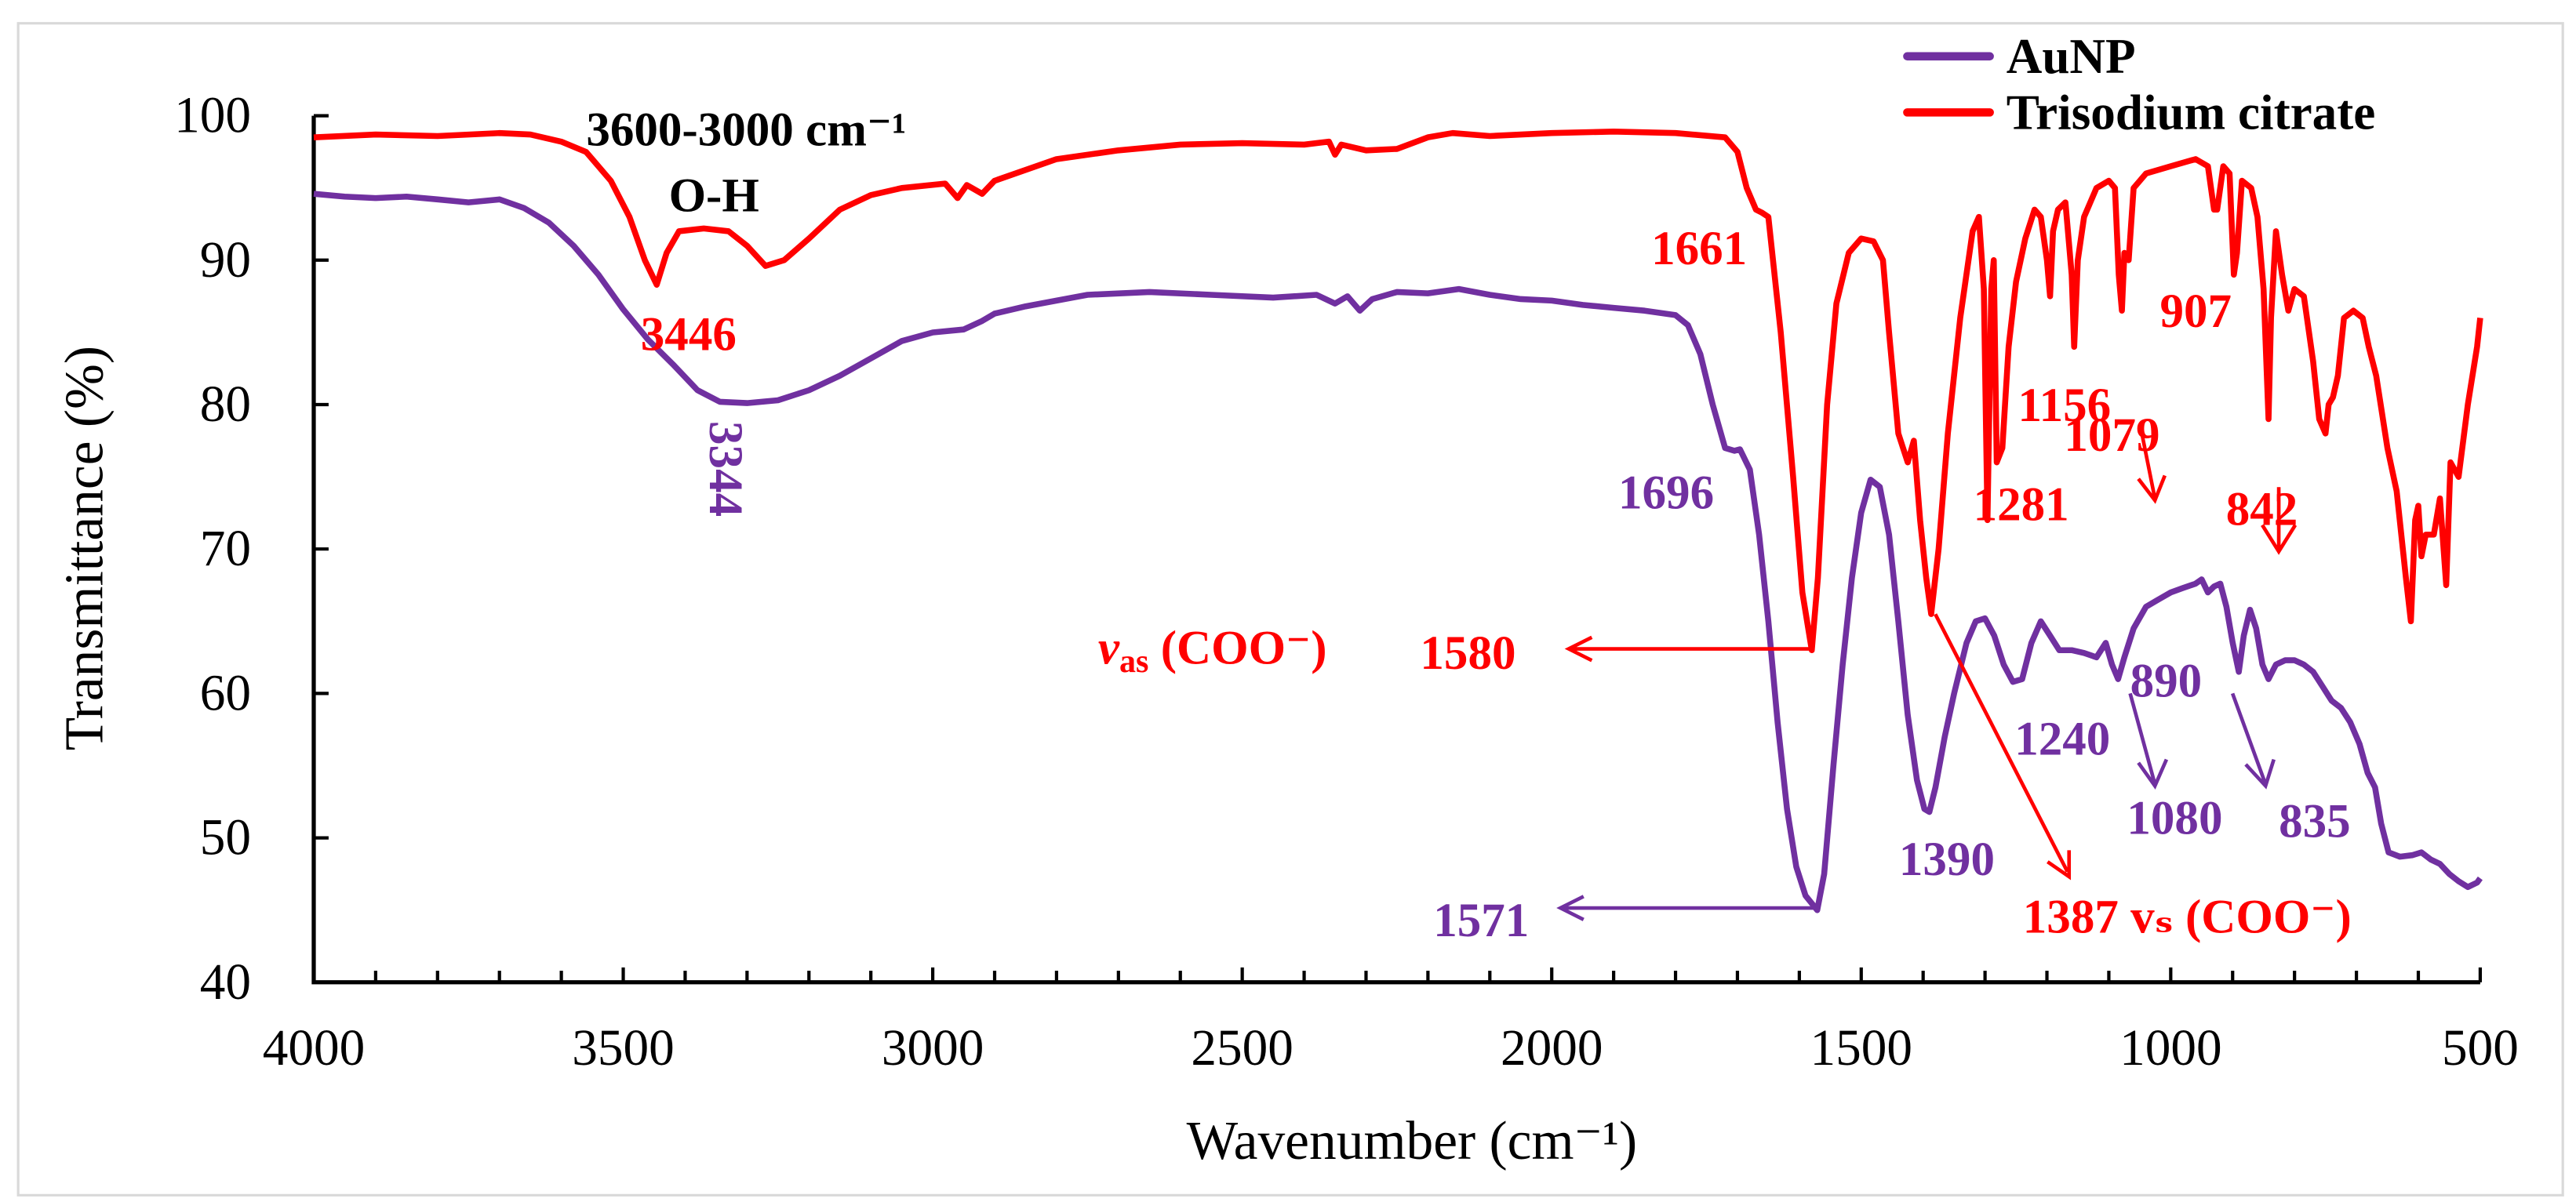  Describe the element at coordinates (2315, 822) in the screenshot. I see `annotation-835: 835` at that location.